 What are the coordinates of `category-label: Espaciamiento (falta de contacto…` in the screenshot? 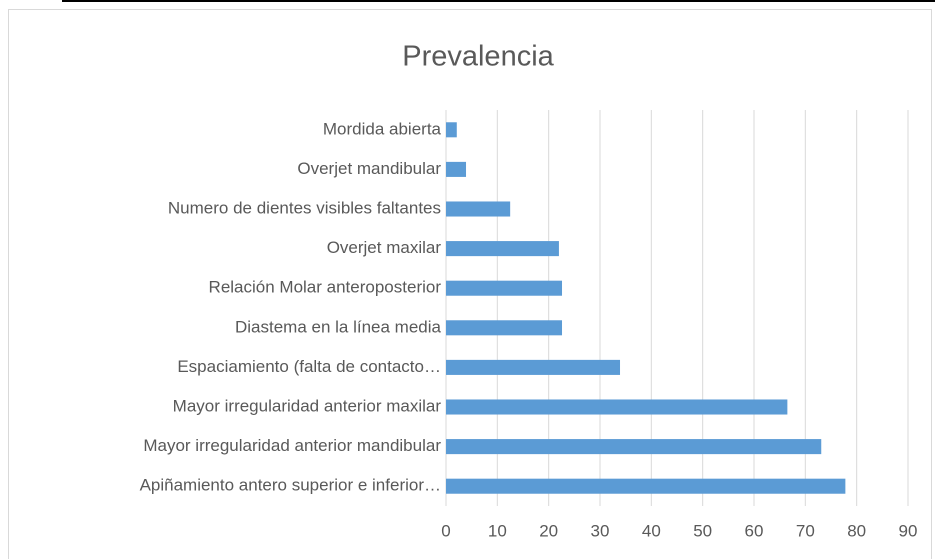 It's located at (309, 366).